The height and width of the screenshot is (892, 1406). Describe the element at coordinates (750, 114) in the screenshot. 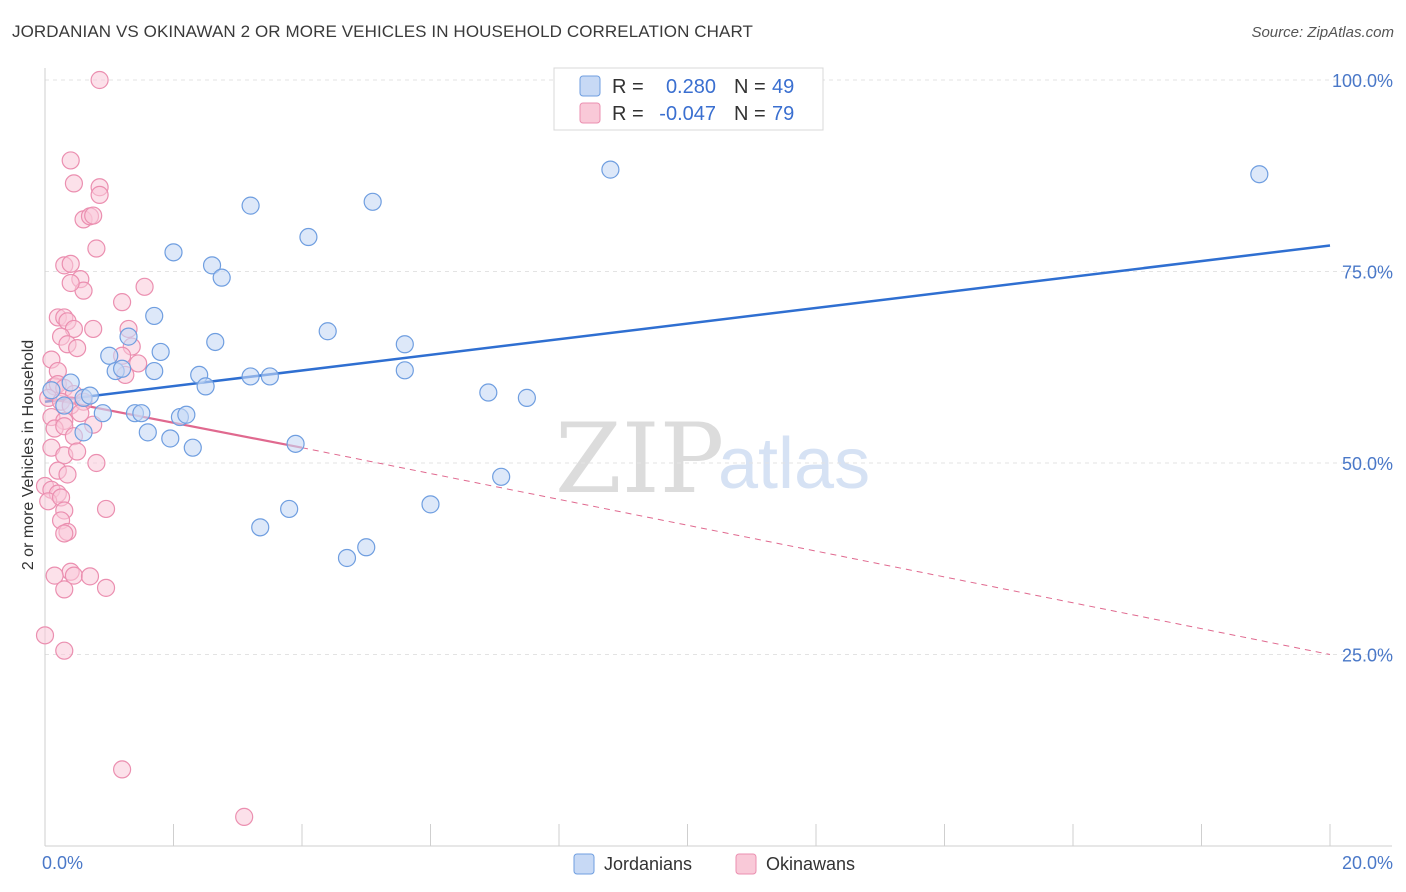

I see `legend-n-label-2: N =` at that location.